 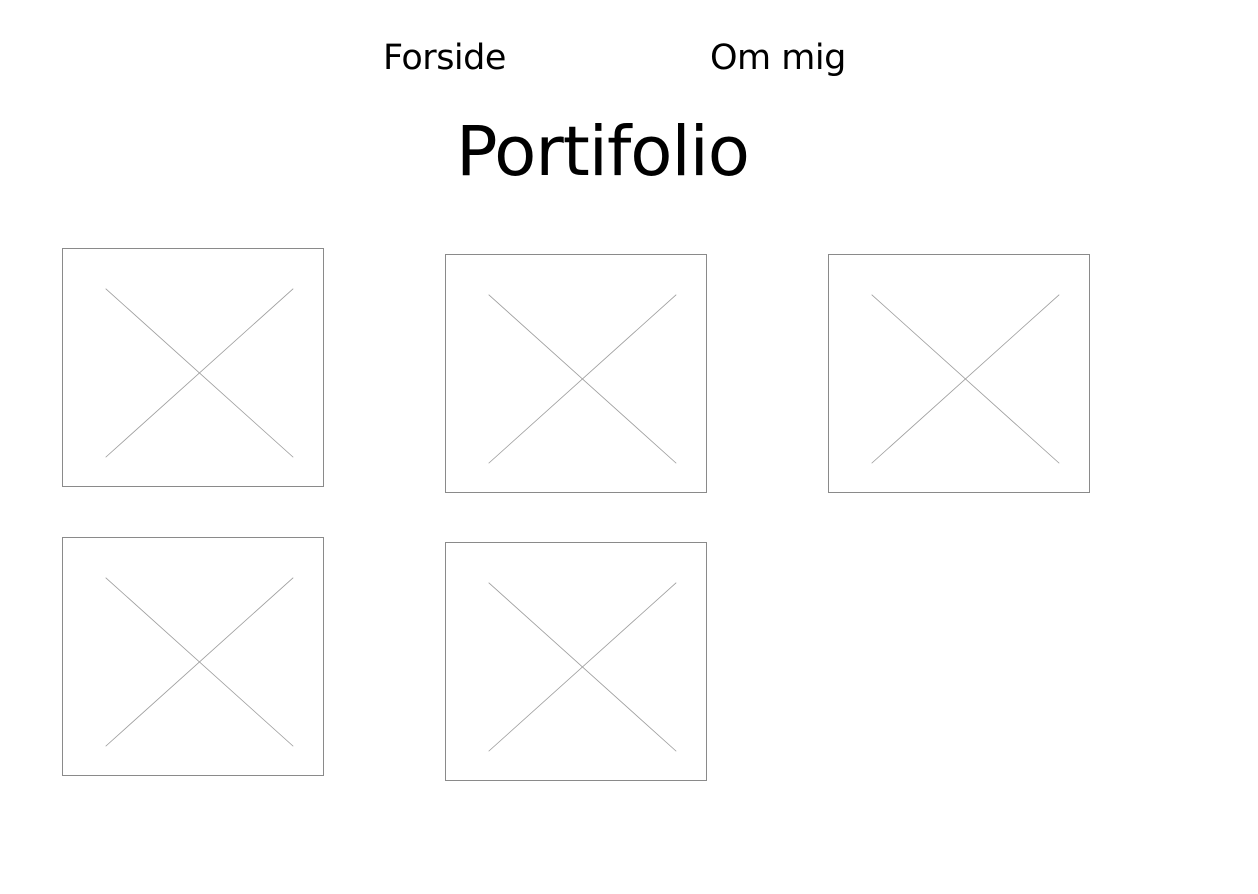 I want to click on nav-link-forside: Forside, so click(x=444, y=58).